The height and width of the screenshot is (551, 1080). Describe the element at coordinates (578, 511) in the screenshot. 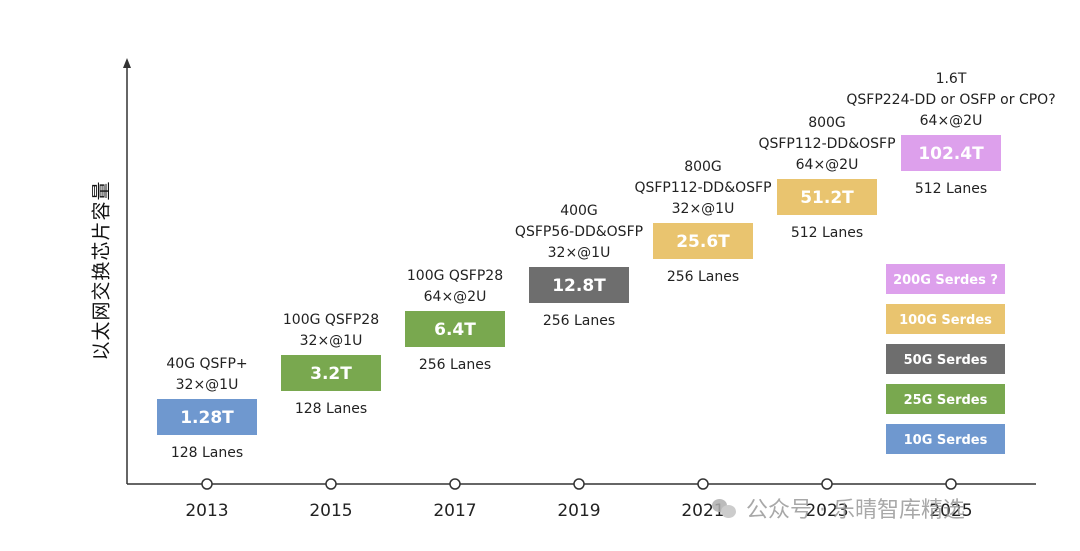

I see `x-tick-label: 2019` at that location.